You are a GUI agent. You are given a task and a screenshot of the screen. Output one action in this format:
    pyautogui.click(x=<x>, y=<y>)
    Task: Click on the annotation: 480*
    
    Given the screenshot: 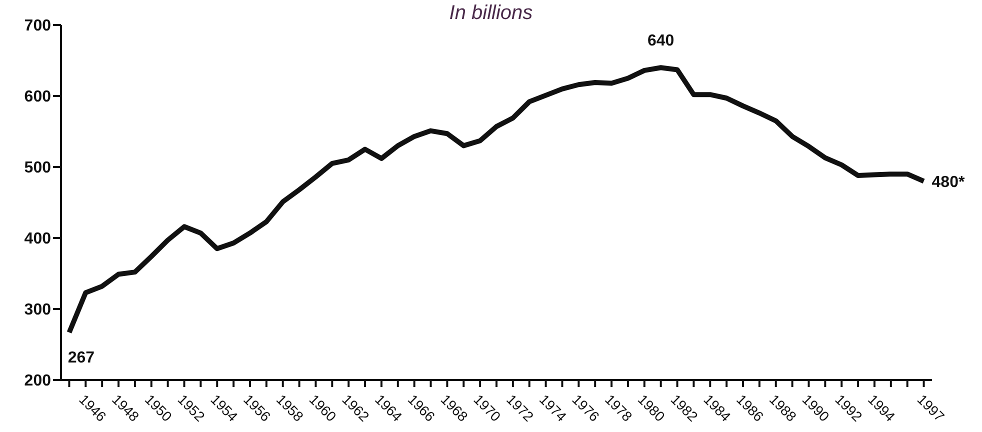 What is the action you would take?
    pyautogui.click(x=949, y=183)
    